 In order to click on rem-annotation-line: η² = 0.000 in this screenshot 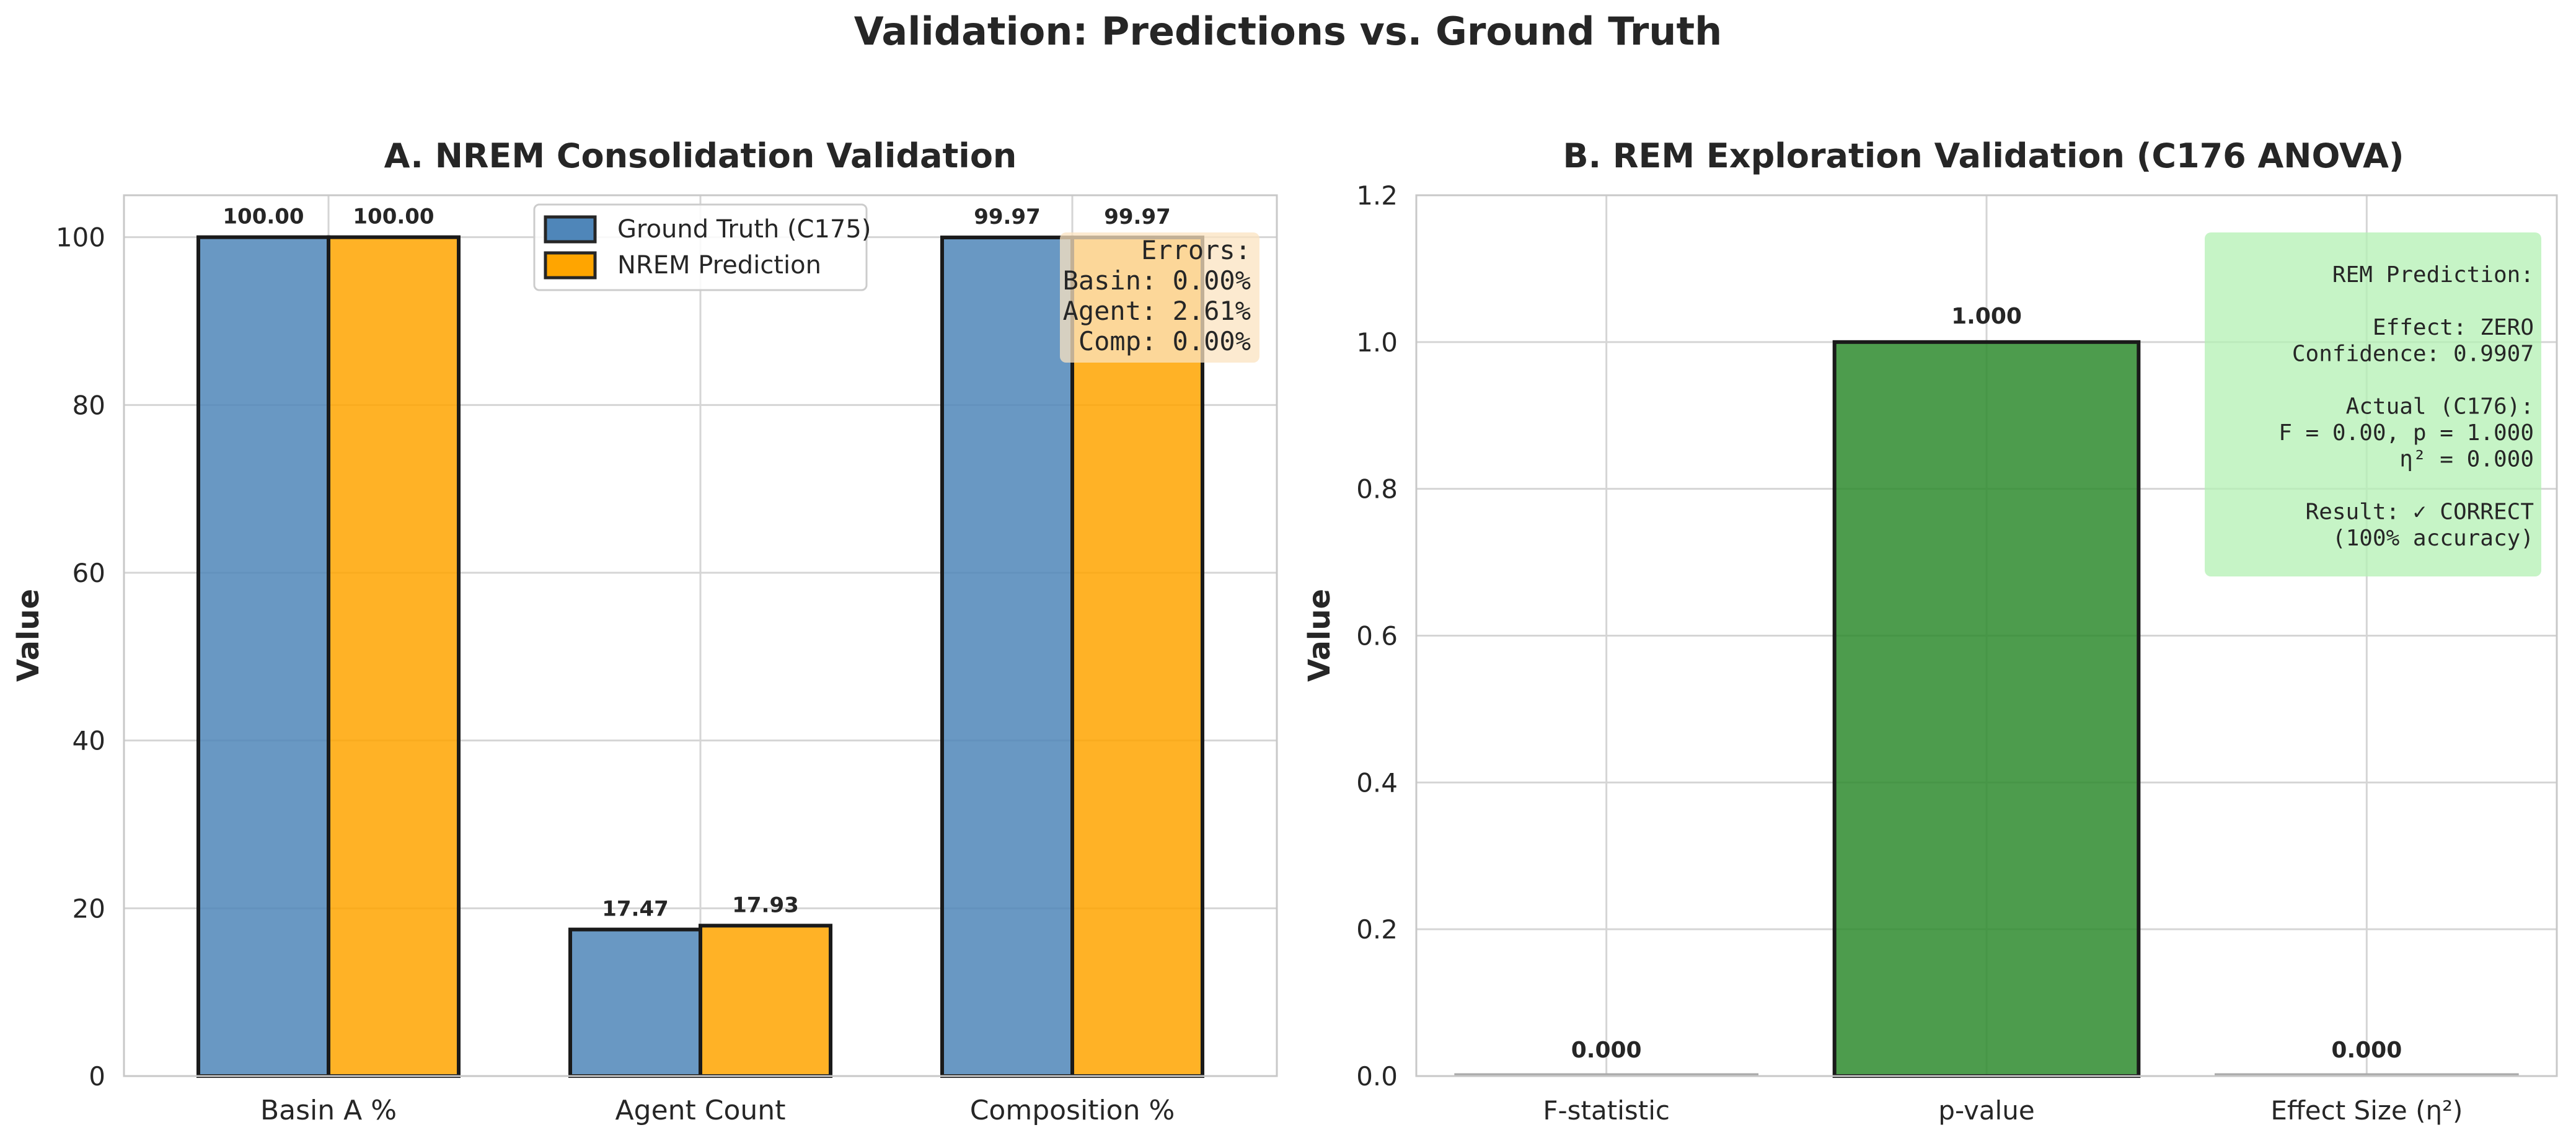, I will do `click(2466, 459)`.